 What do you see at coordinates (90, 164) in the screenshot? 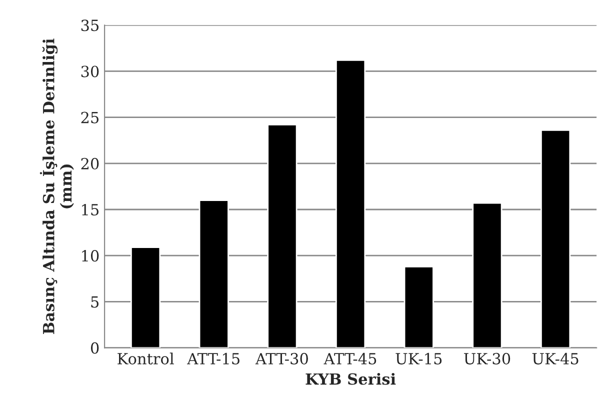
I see `y-tick-label: 20` at bounding box center [90, 164].